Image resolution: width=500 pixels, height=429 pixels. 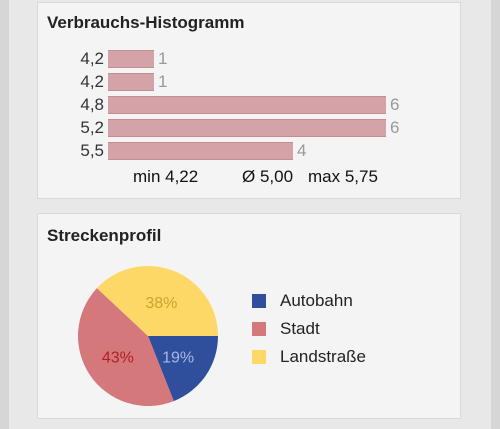 What do you see at coordinates (268, 176) in the screenshot?
I see `stat-average: Ø 5,00` at bounding box center [268, 176].